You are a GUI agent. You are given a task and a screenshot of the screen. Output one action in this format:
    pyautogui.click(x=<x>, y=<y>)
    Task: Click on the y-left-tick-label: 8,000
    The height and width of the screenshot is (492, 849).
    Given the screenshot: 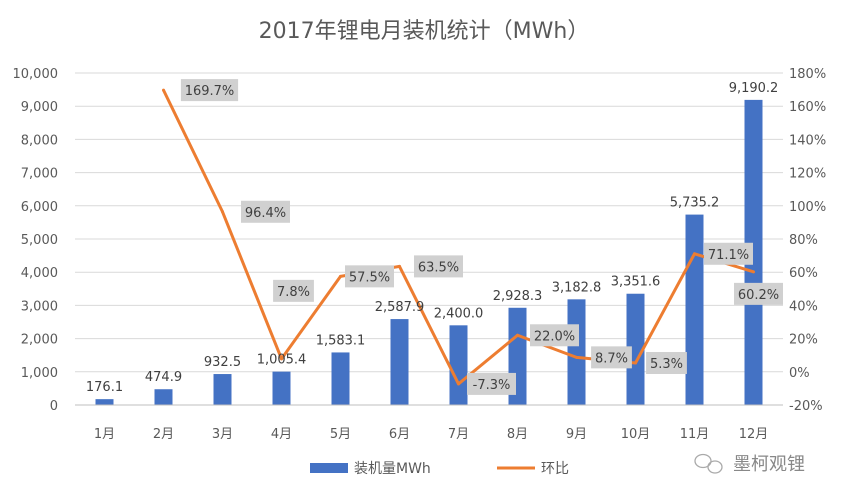 What is the action you would take?
    pyautogui.click(x=39, y=140)
    